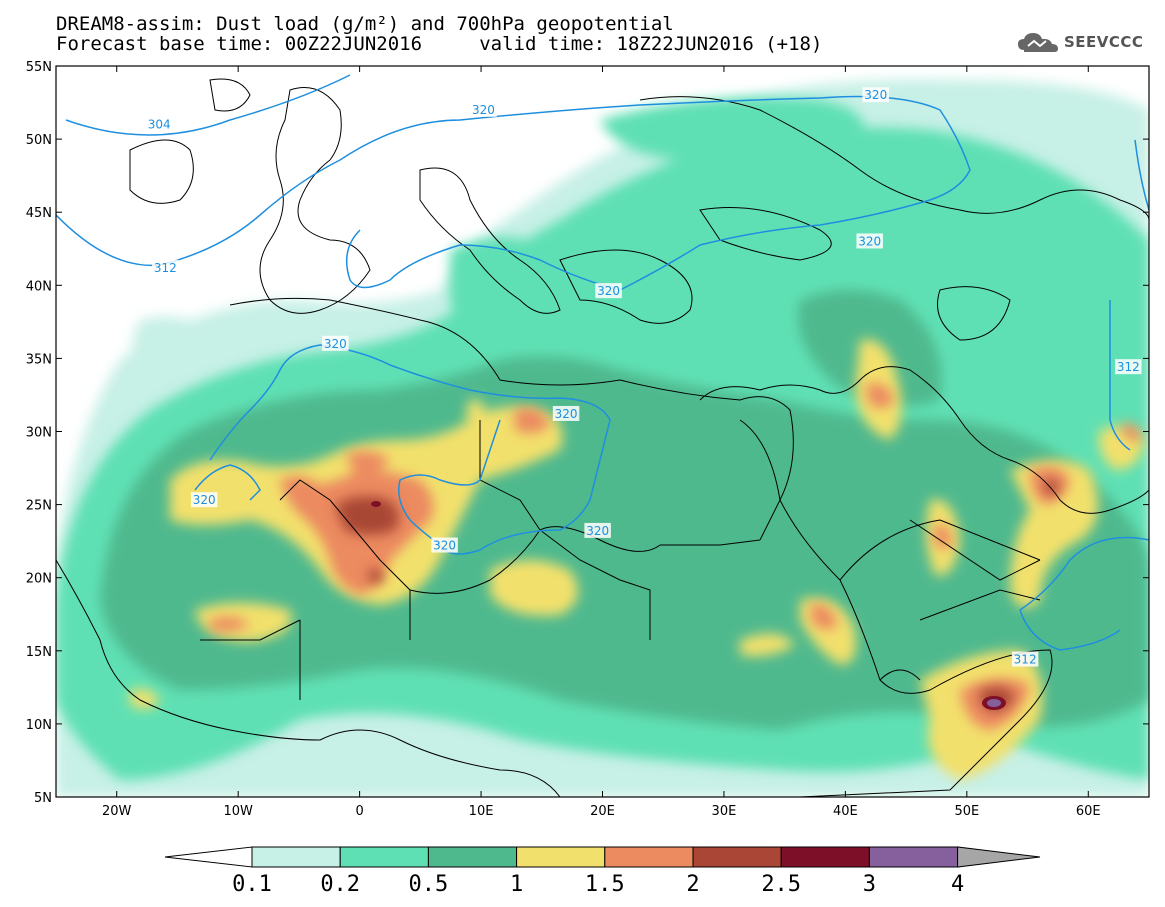 This screenshot has width=1165, height=907. What do you see at coordinates (39, 213) in the screenshot?
I see `lat-tick-label: 45N` at bounding box center [39, 213].